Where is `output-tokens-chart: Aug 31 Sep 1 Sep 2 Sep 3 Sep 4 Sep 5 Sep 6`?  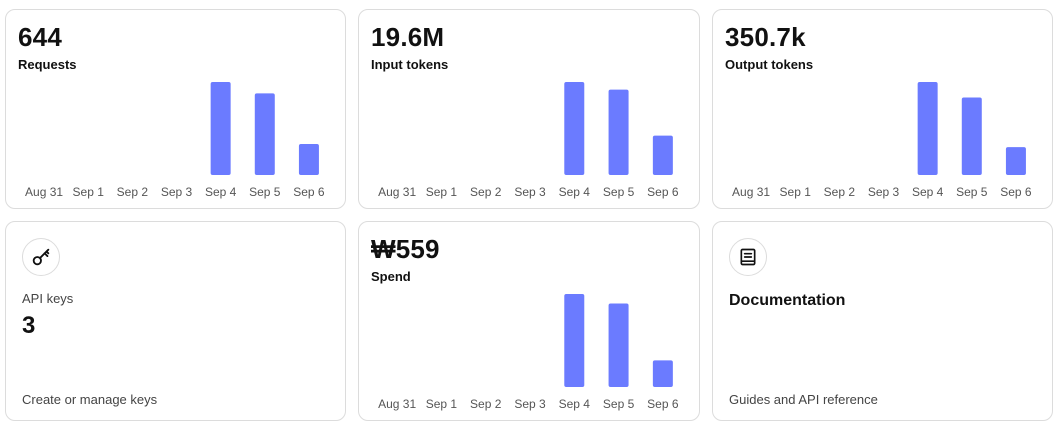 output-tokens-chart: Aug 31 Sep 1 Sep 2 Sep 3 Sep 4 Sep 5 Sep 6 is located at coordinates (882, 140).